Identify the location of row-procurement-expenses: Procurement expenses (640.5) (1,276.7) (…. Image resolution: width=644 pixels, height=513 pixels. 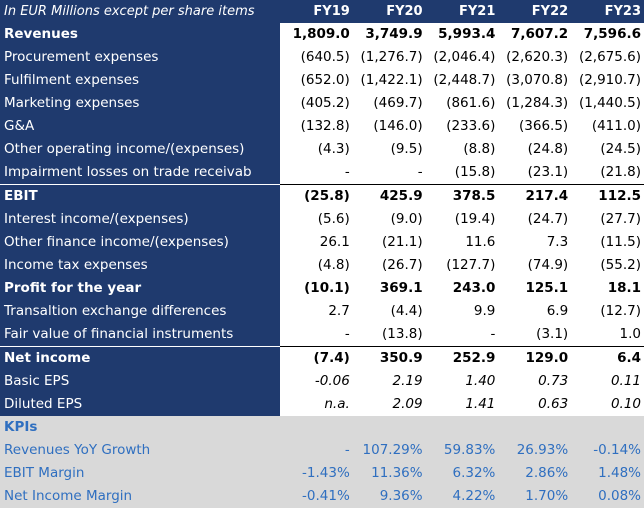
(322, 57).